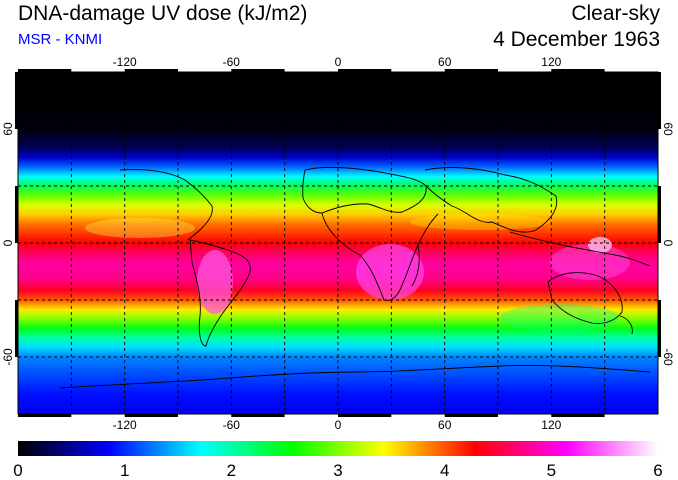  I want to click on lat-labels-left: 60 0 -60, so click(8, 244).